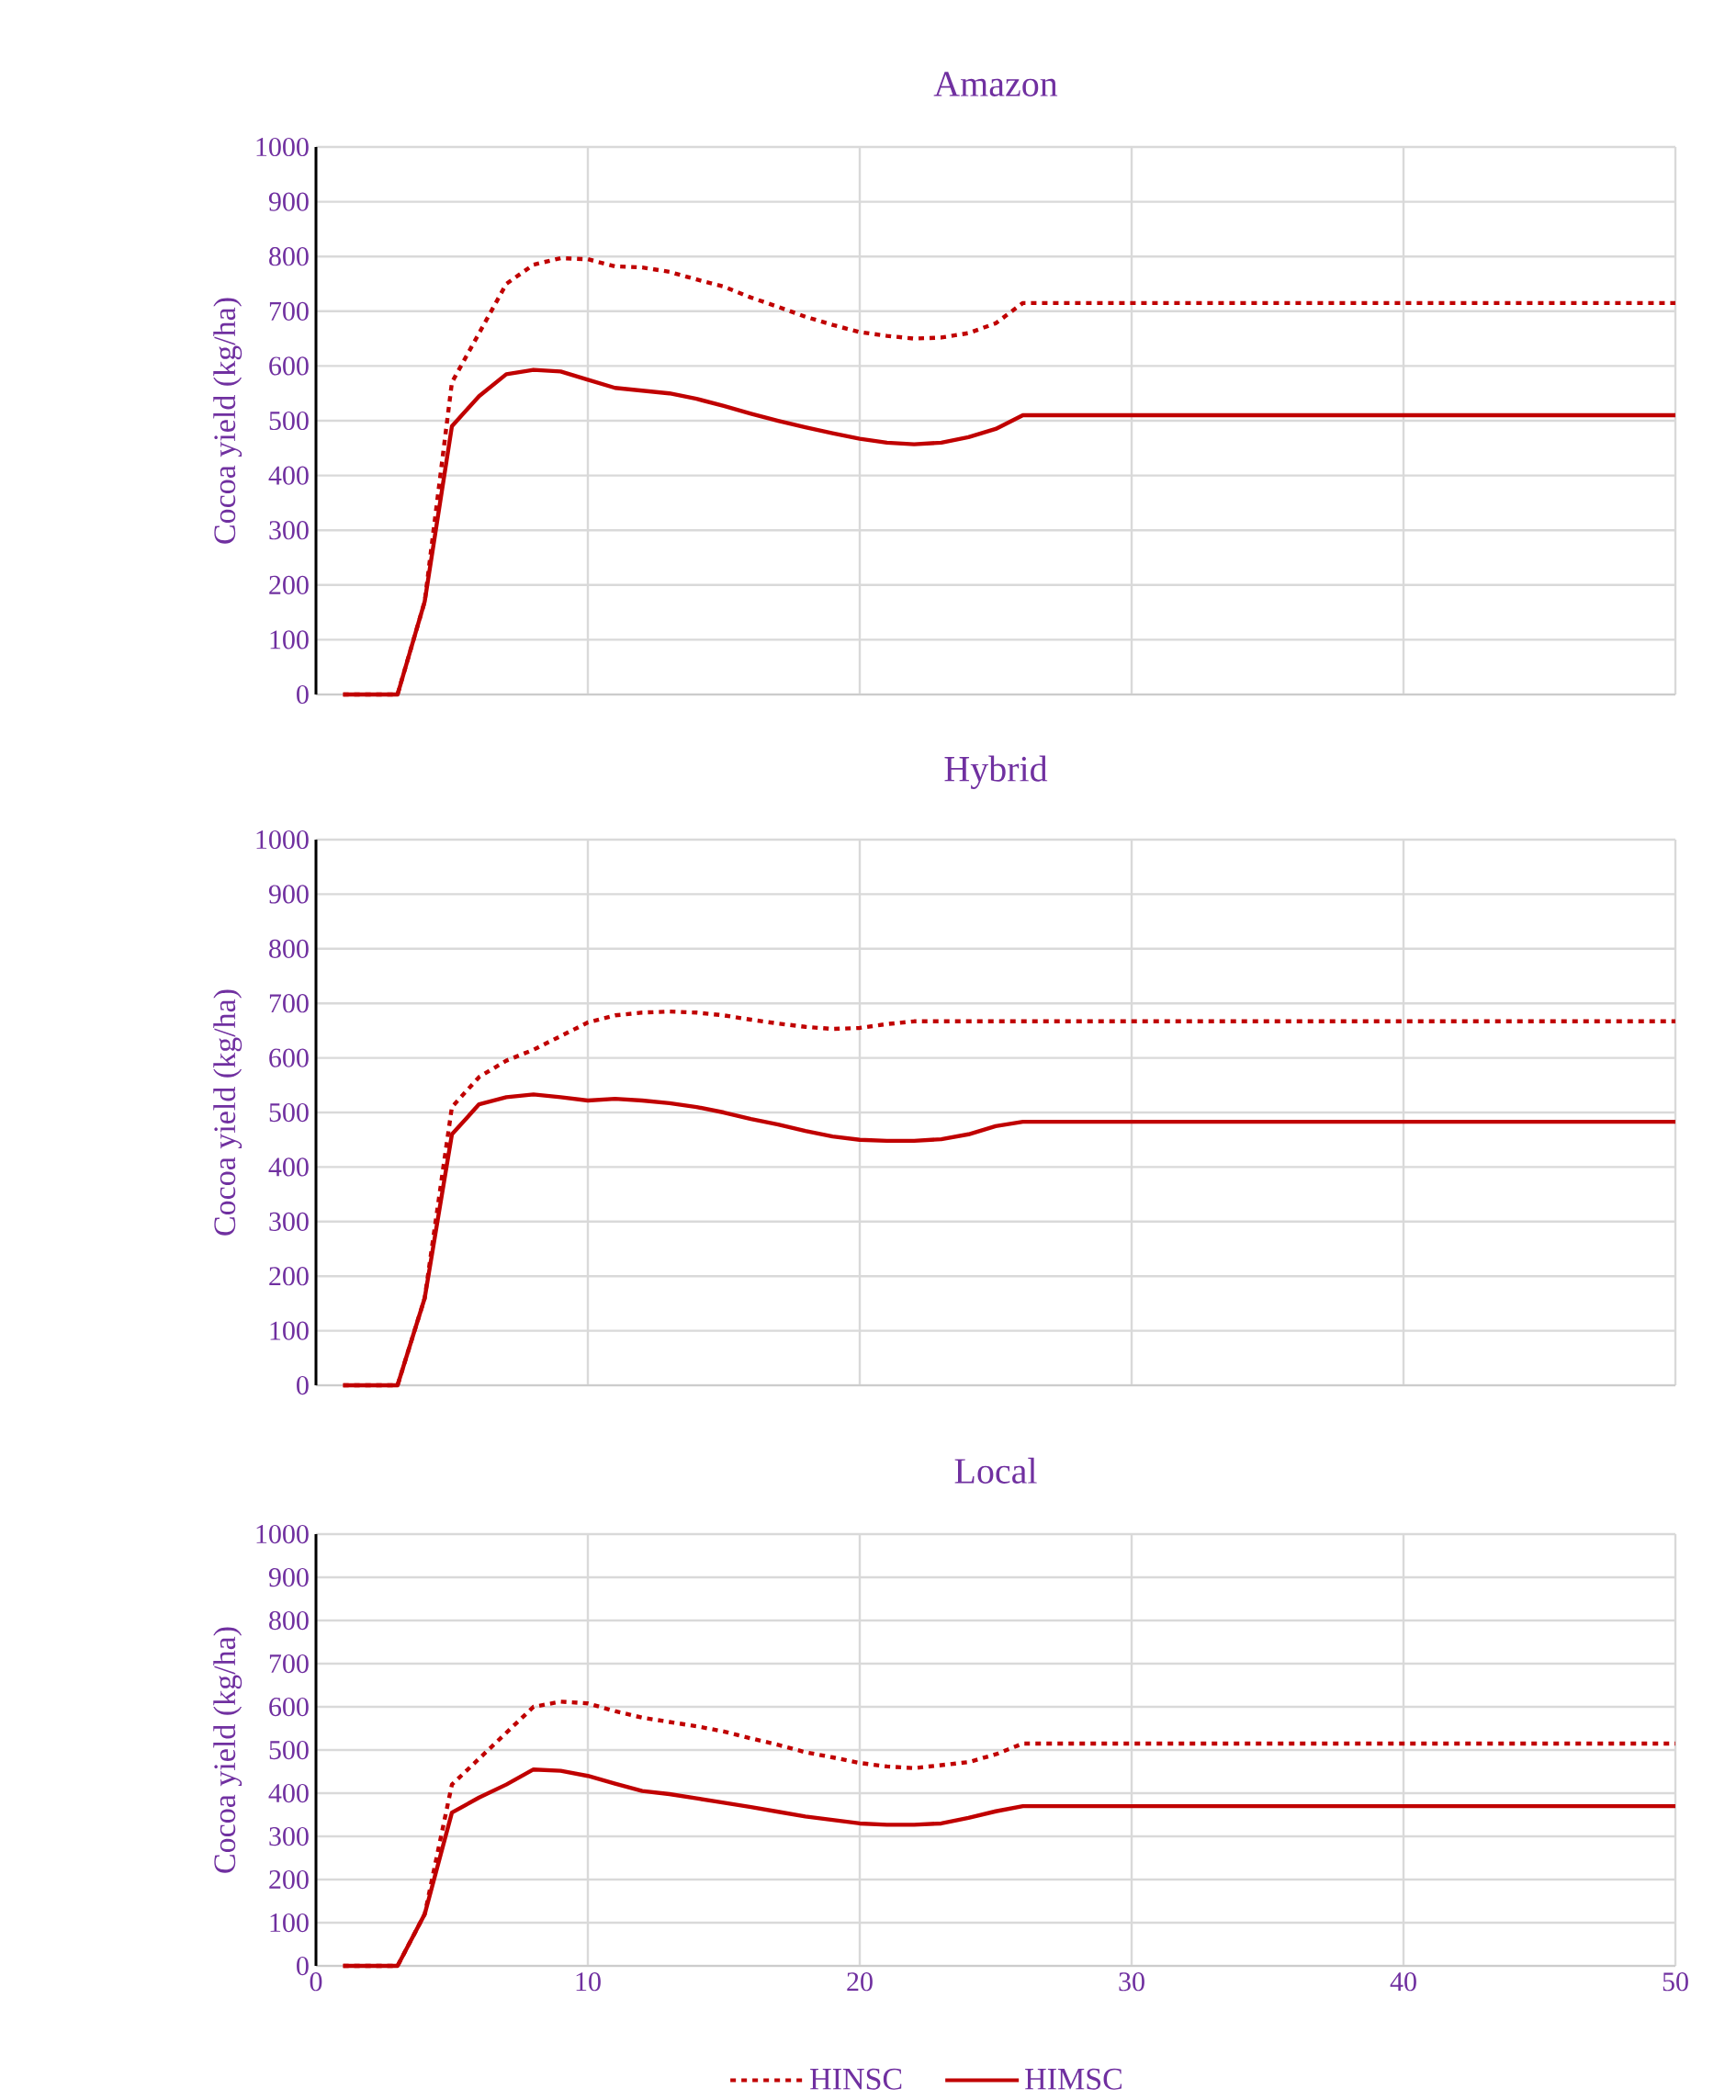  I want to click on x-tick-label: 10, so click(588, 1982).